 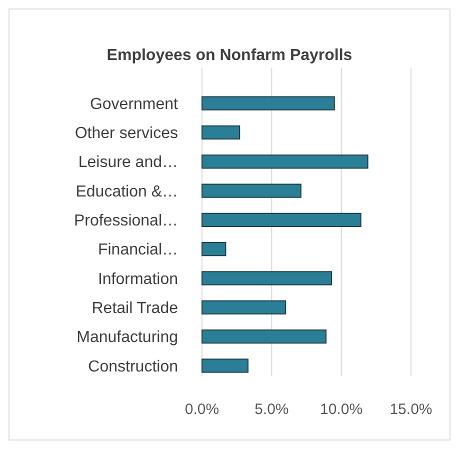 What do you see at coordinates (341, 409) in the screenshot?
I see `x-tick-label: 10.0%` at bounding box center [341, 409].